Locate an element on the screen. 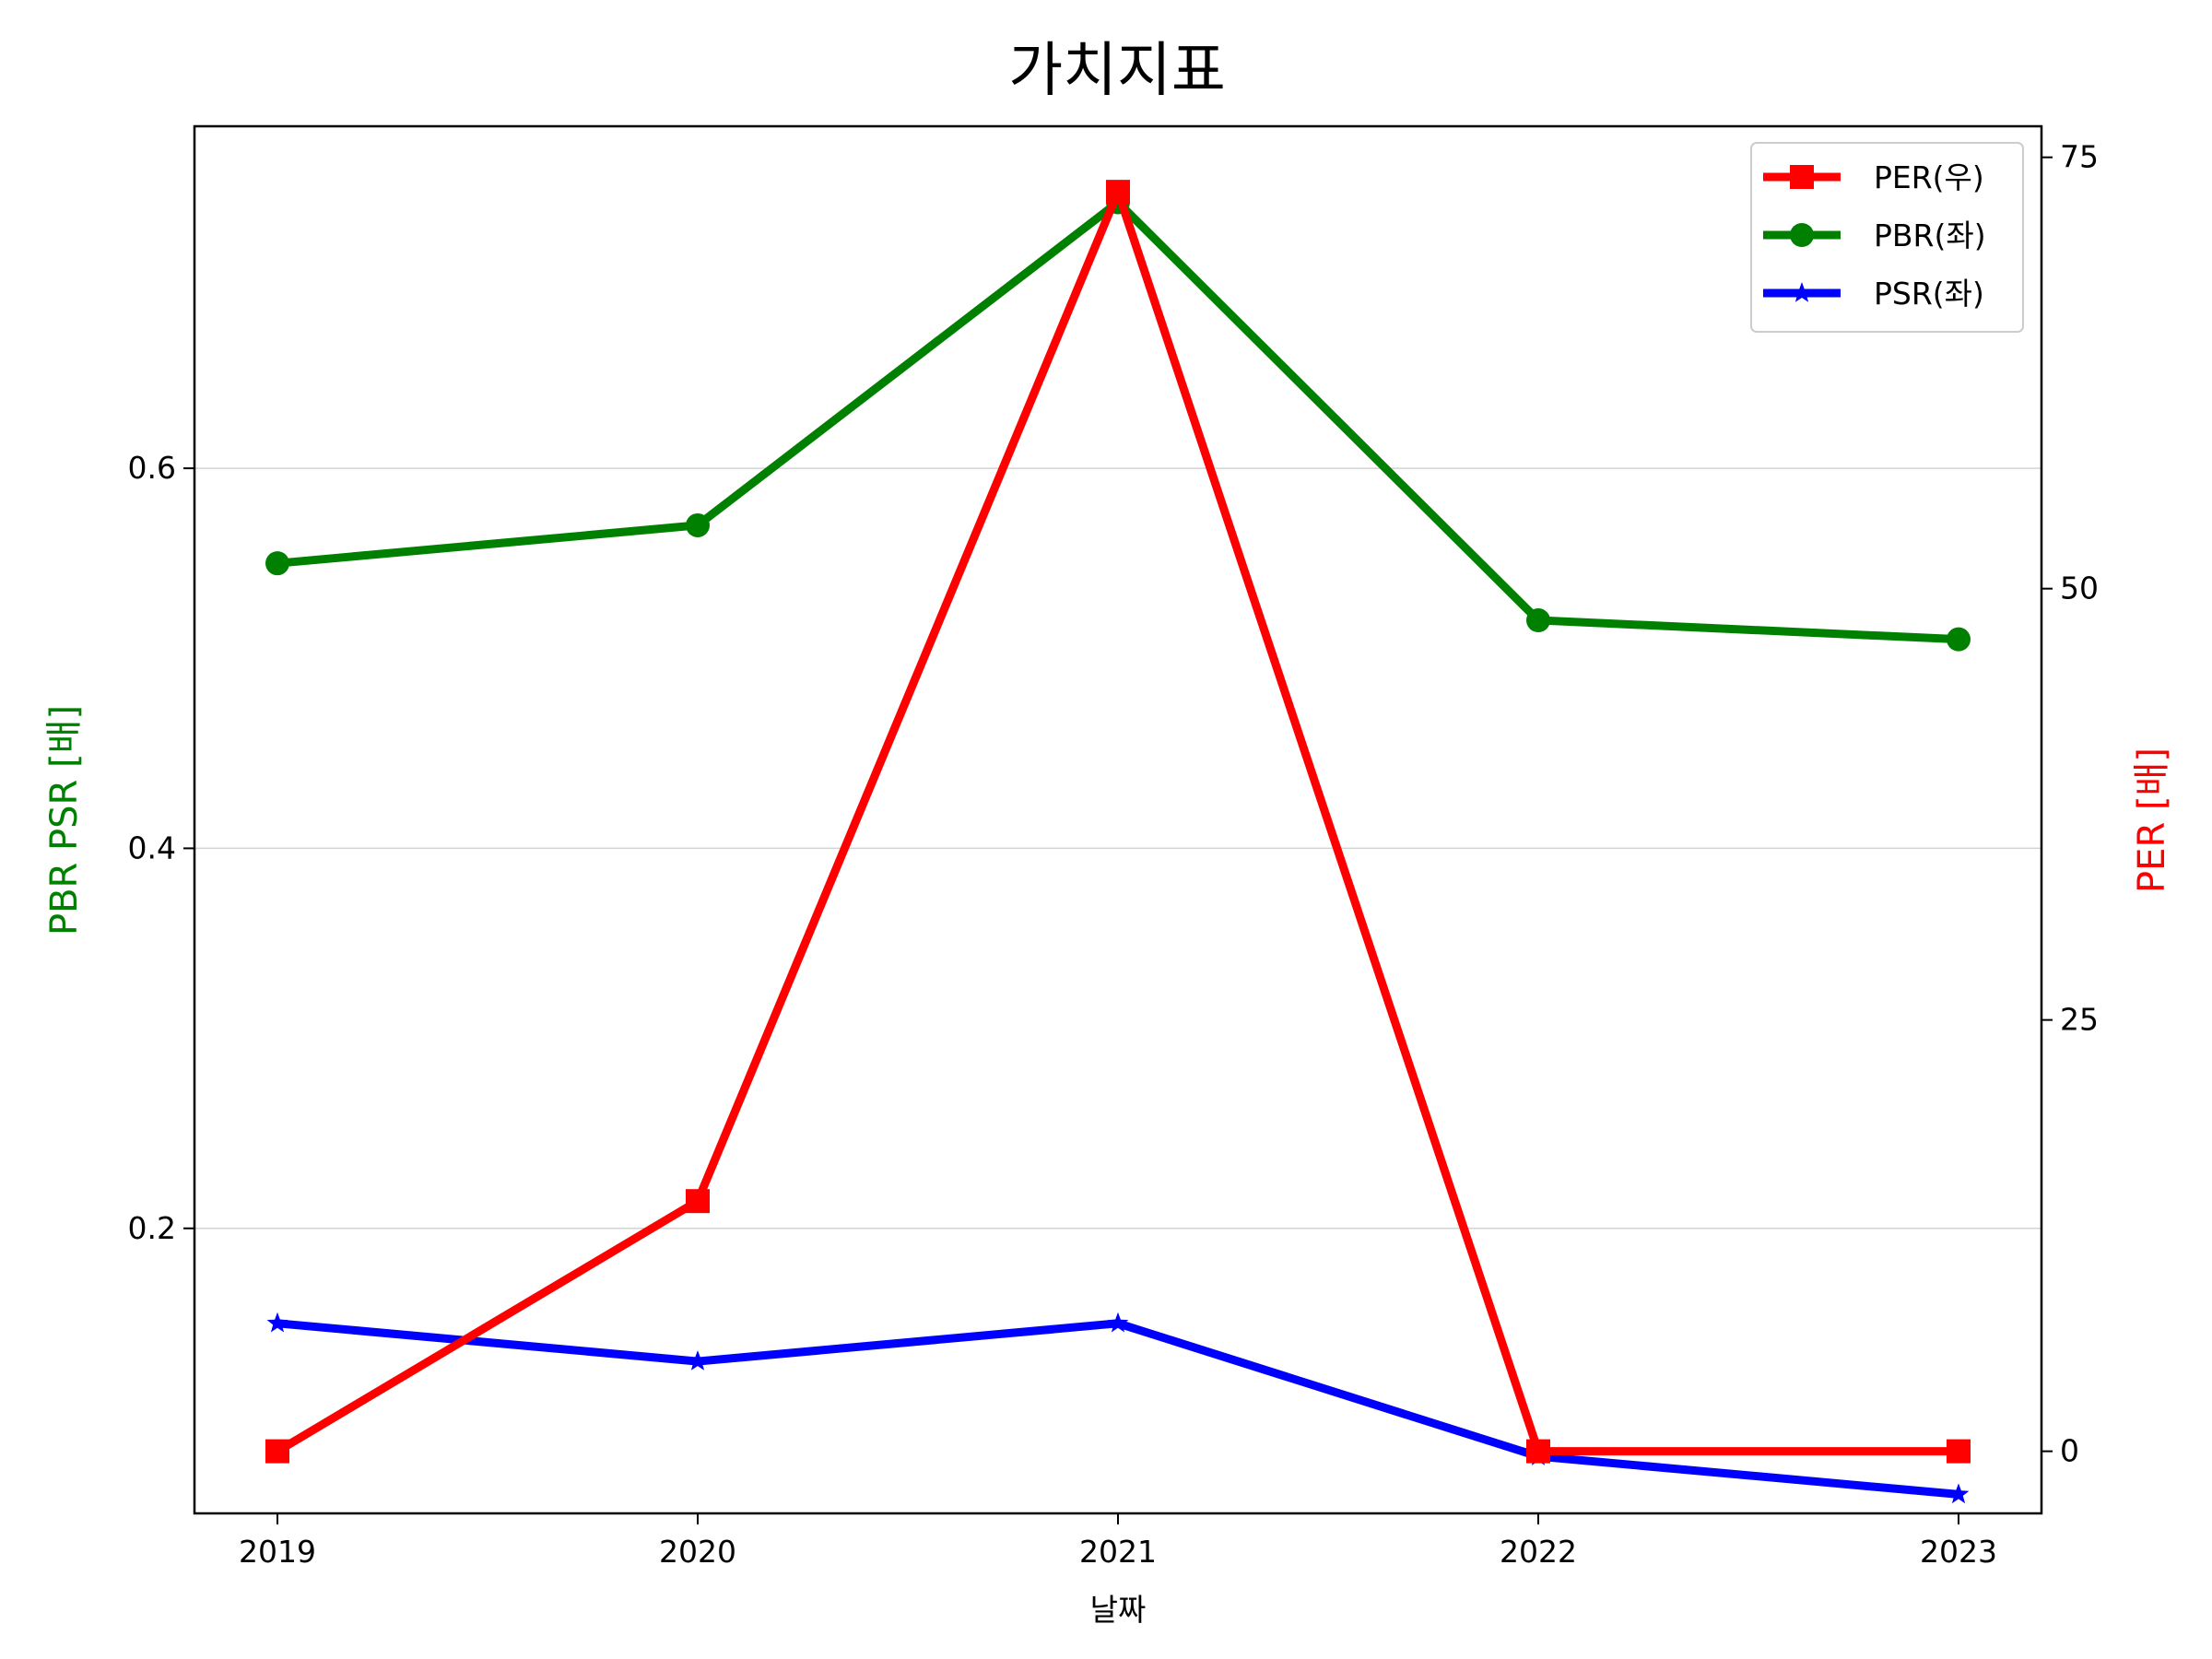  legend: PER(우) PBR(좌) PSR(좌) is located at coordinates (1887, 237).